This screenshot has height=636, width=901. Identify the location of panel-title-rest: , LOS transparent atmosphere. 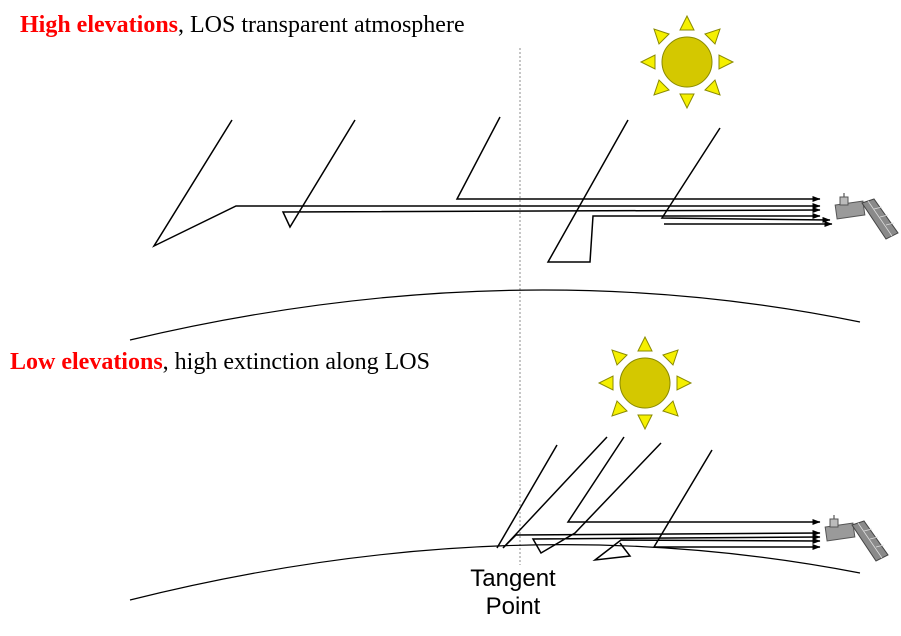
(321, 25).